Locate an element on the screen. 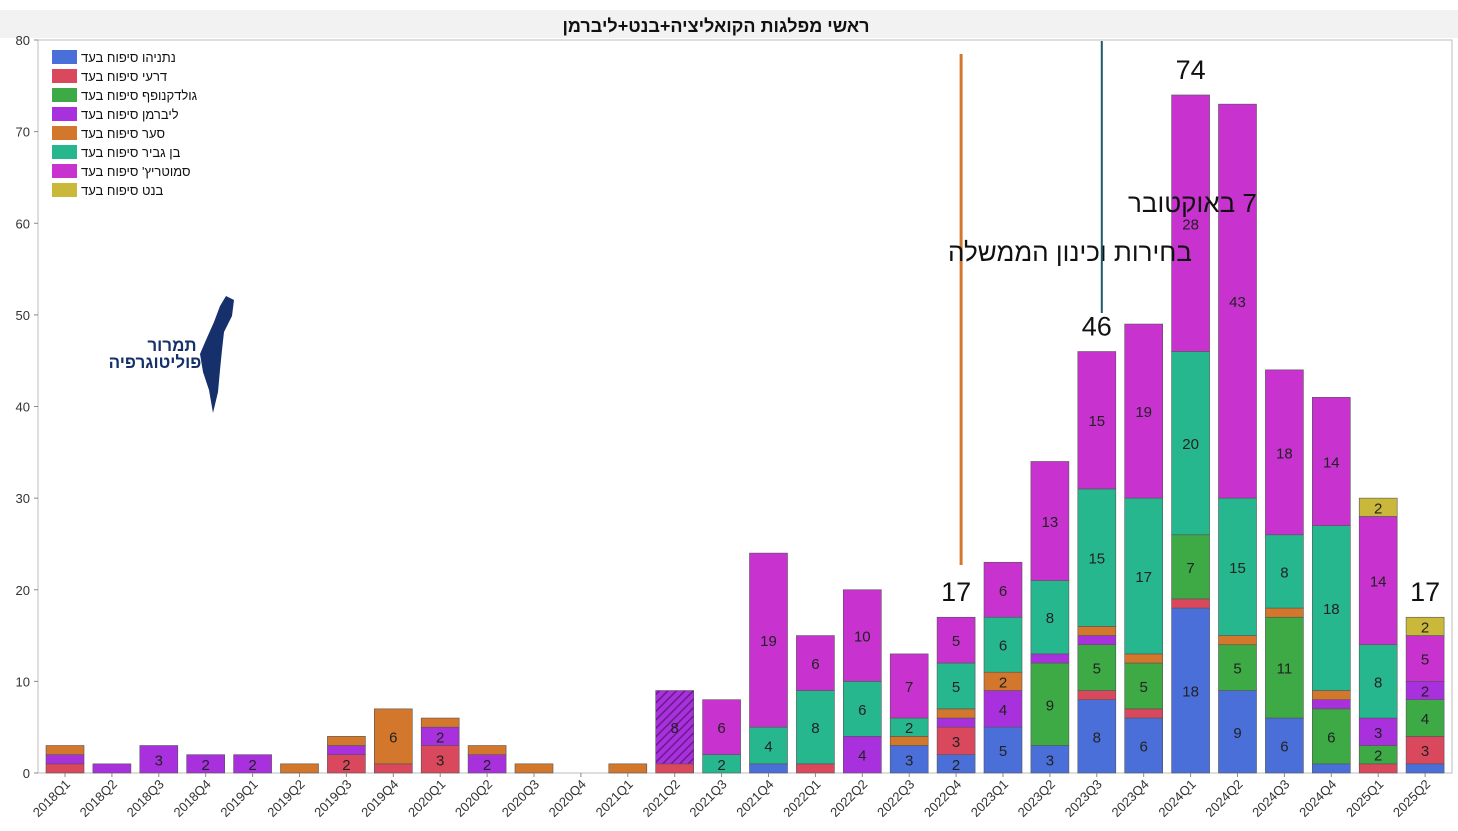 Image resolution: width=1458 pixels, height=831 pixels. x-tick-label: 2022Q3 is located at coordinates (895, 798).